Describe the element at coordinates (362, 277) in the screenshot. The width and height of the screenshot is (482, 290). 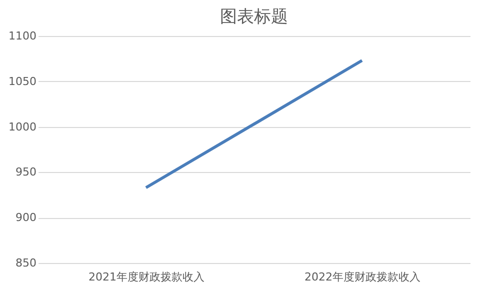
I see `x-tick-label: 2022年度财政拨款收入` at that location.